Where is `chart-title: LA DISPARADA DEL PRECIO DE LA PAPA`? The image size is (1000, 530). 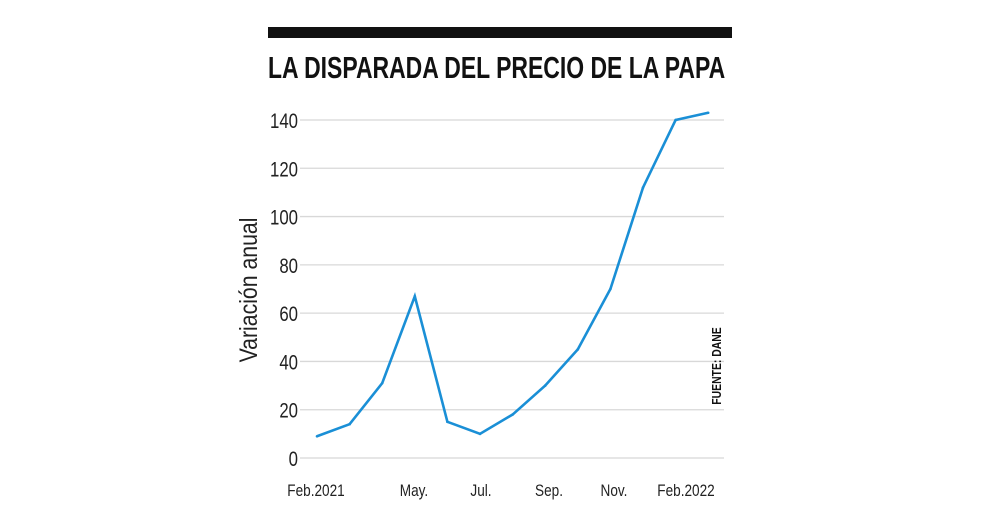
chart-title: LA DISPARADA DEL PRECIO DE LA PAPA is located at coordinates (497, 67).